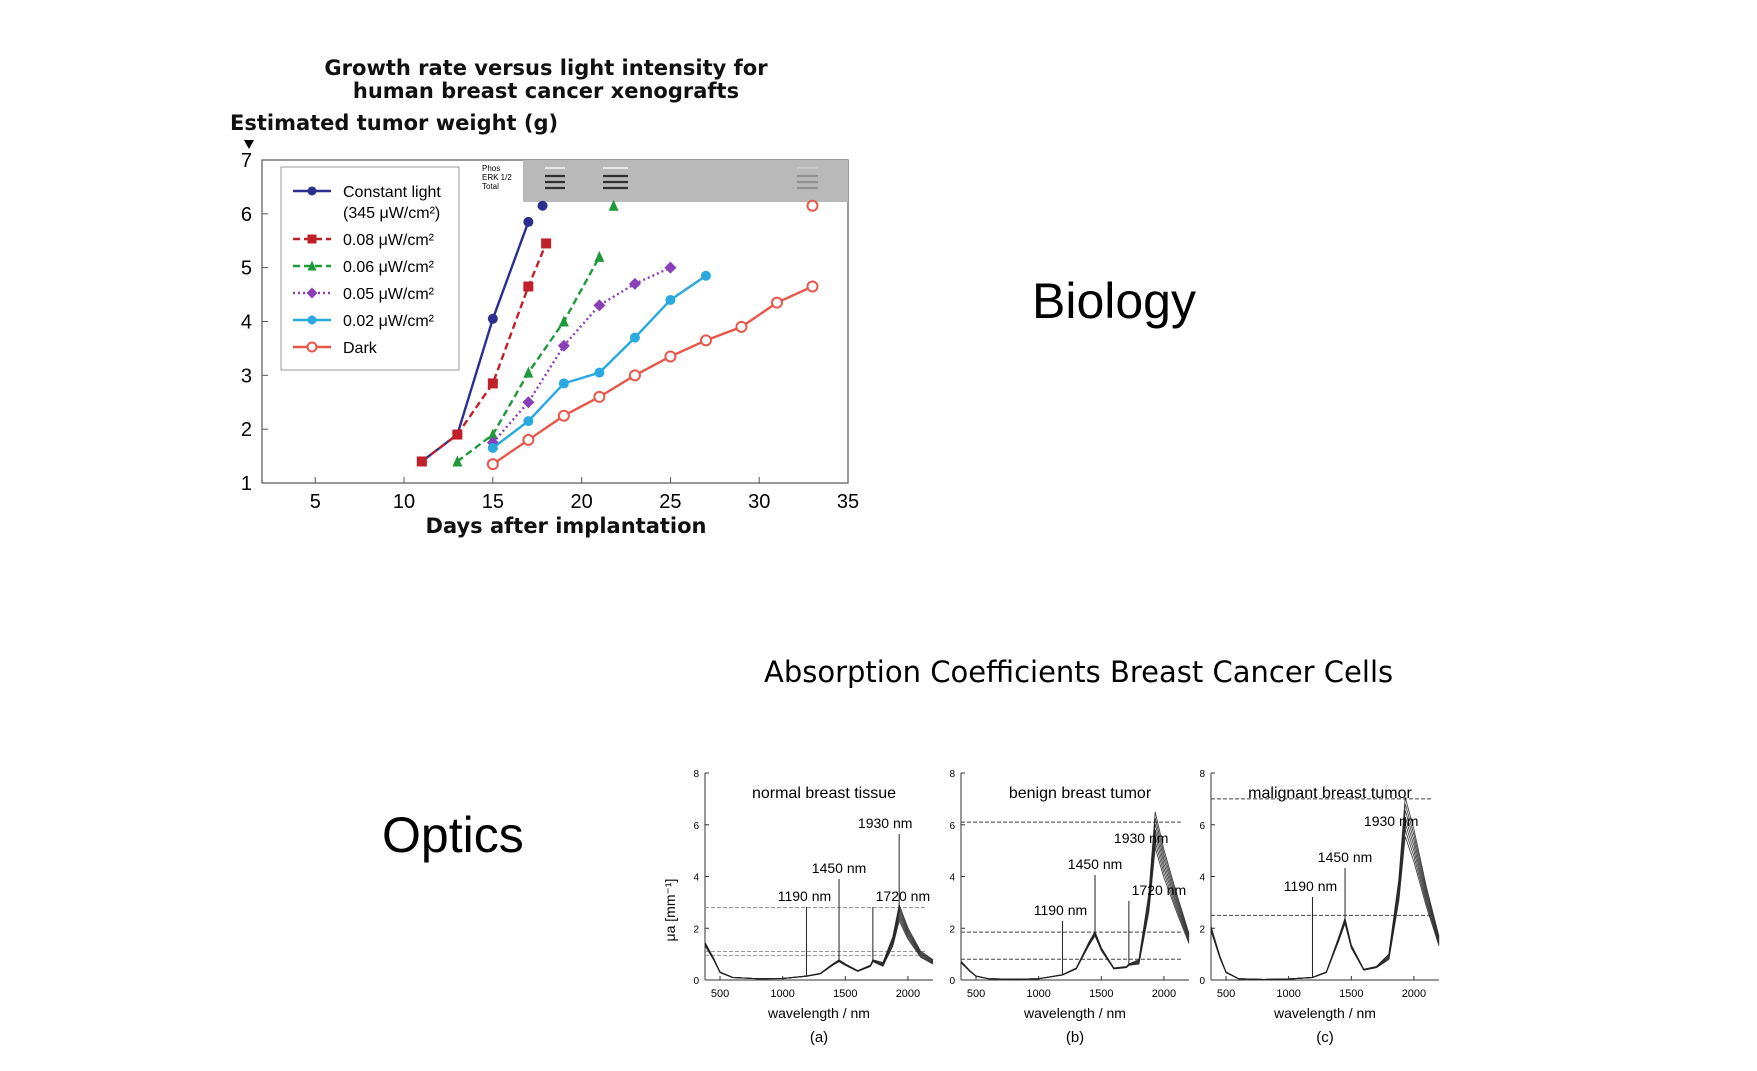 The width and height of the screenshot is (1757, 1071). Describe the element at coordinates (759, 502) in the screenshot. I see `x-tick-label: 30` at that location.